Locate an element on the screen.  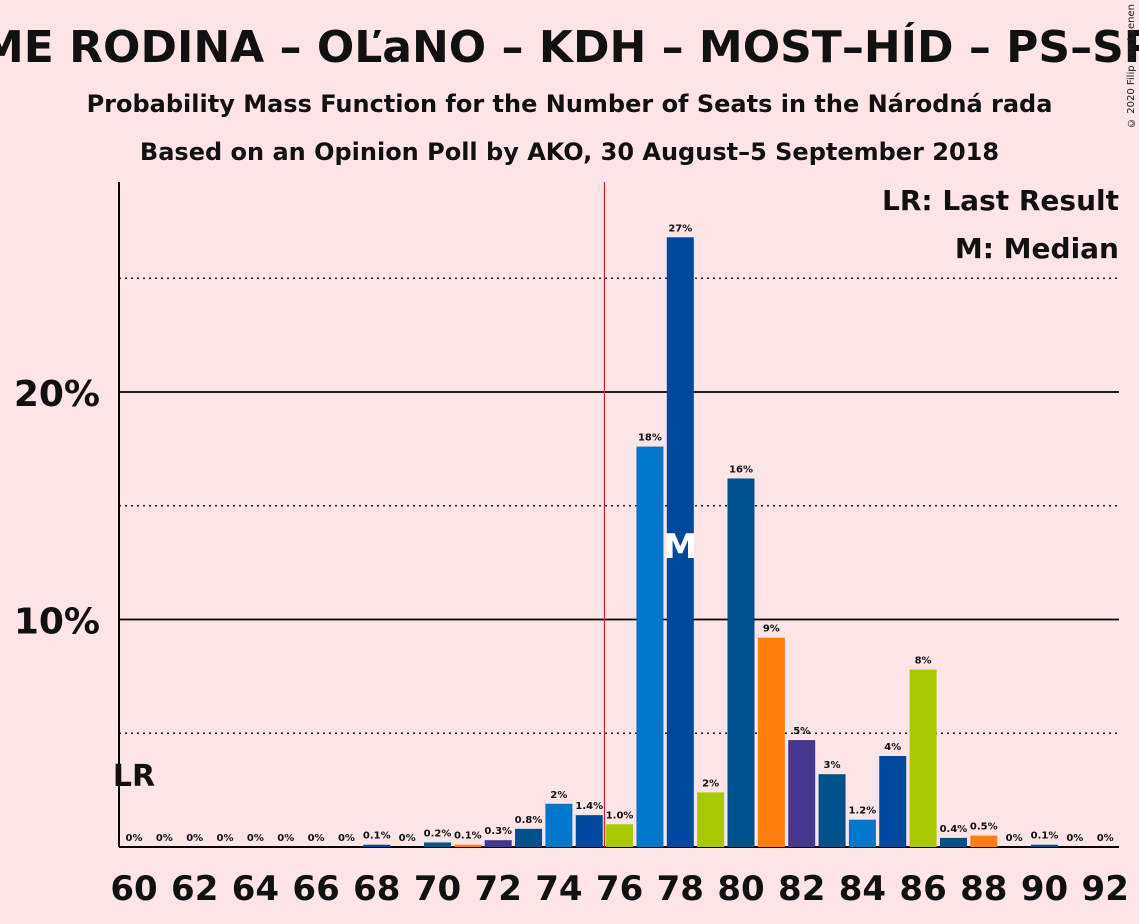
x-tick-label: 64 is located at coordinates (255, 889).